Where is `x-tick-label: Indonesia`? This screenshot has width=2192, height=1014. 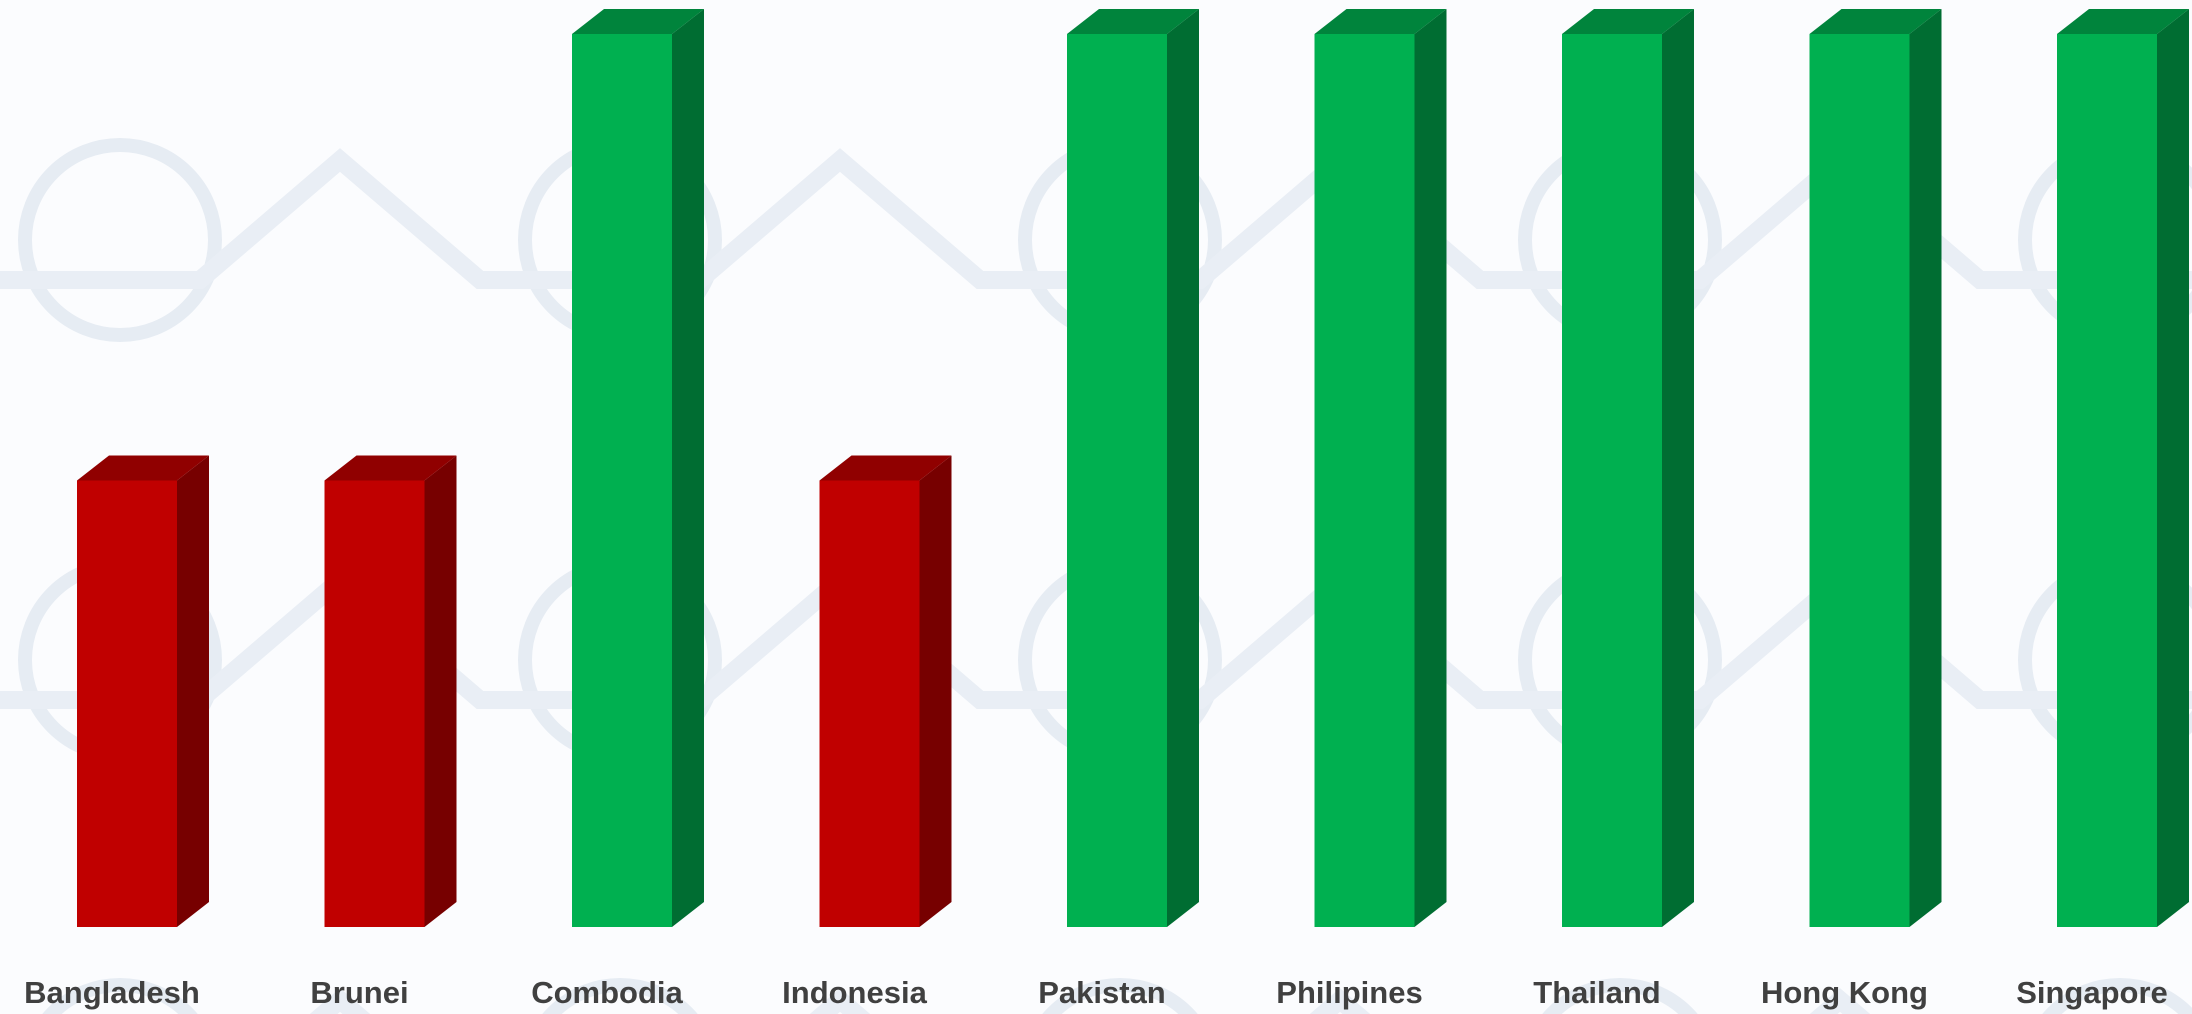 x-tick-label: Indonesia is located at coordinates (854, 992).